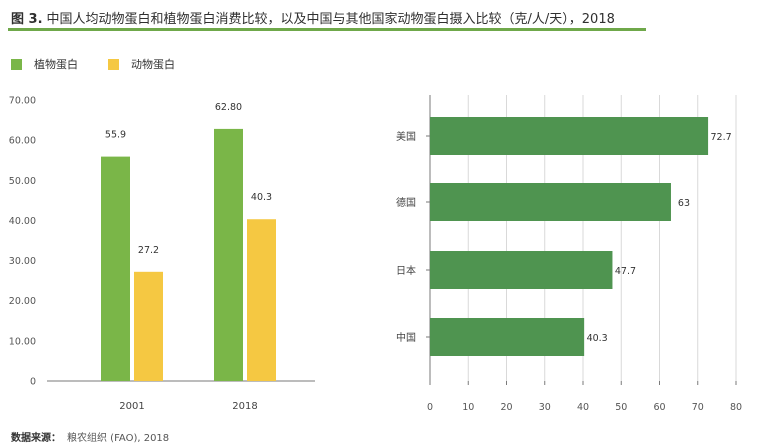 The width and height of the screenshot is (768, 448). What do you see at coordinates (327, 29) in the screenshot?
I see `title-rule` at bounding box center [327, 29].